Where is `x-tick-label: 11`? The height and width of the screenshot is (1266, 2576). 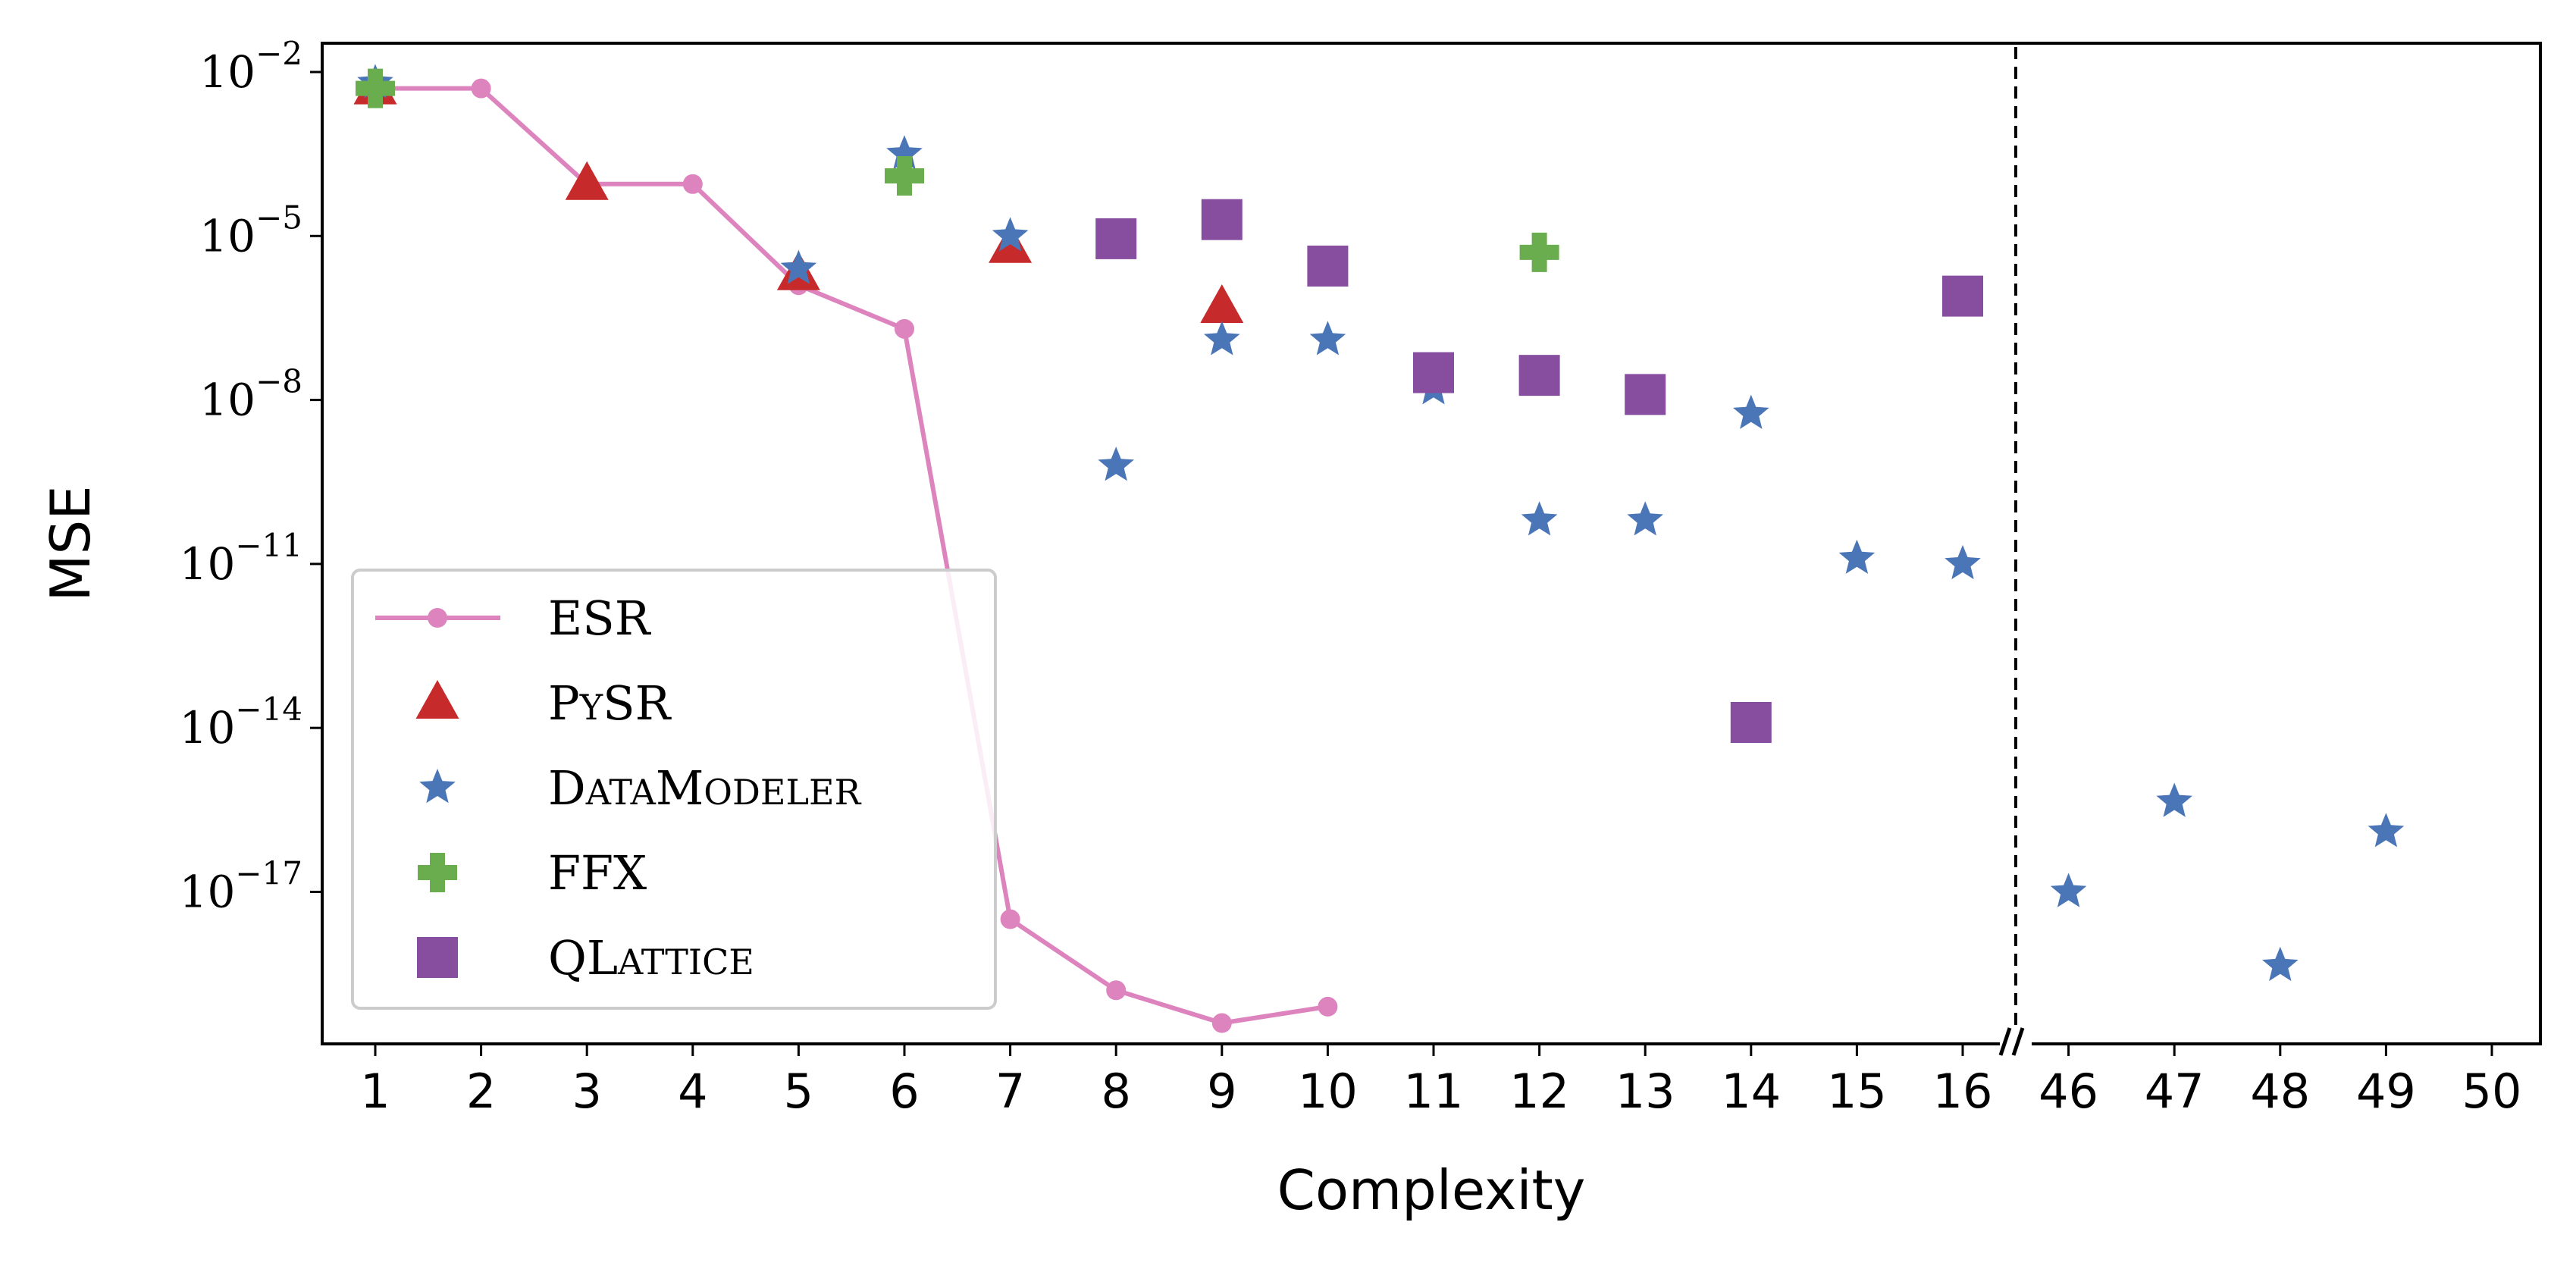
x-tick-label: 11 is located at coordinates (1434, 1091).